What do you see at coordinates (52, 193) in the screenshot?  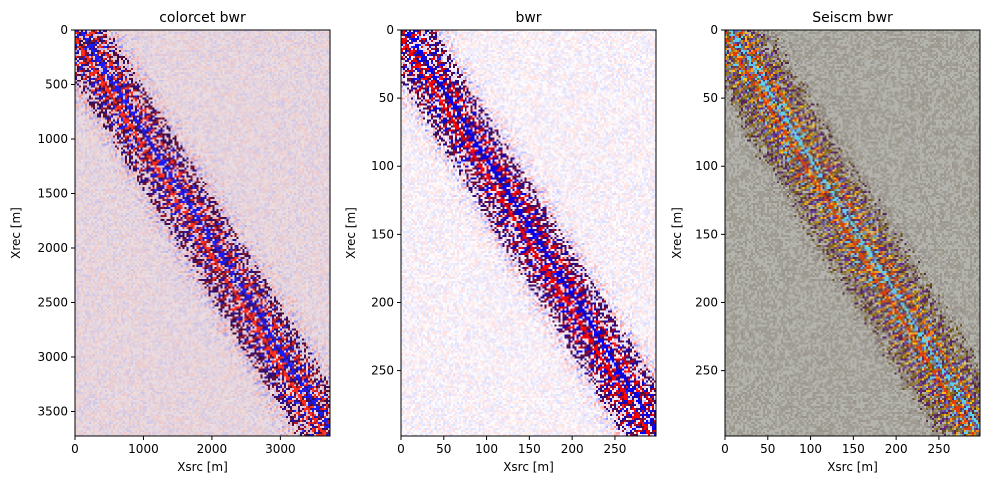 I see `y-tick-label: 1500` at bounding box center [52, 193].